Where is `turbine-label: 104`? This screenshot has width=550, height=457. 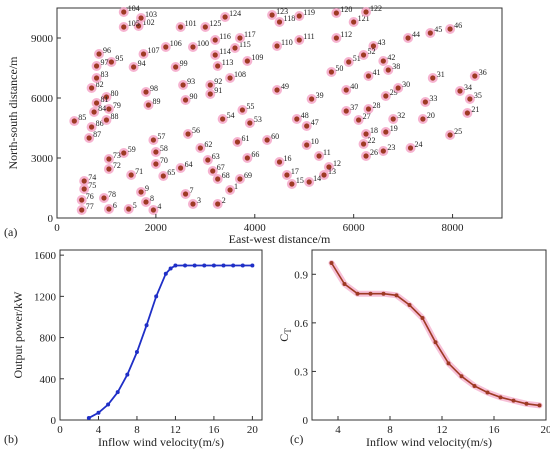 turbine-label: 104 is located at coordinates (134, 8).